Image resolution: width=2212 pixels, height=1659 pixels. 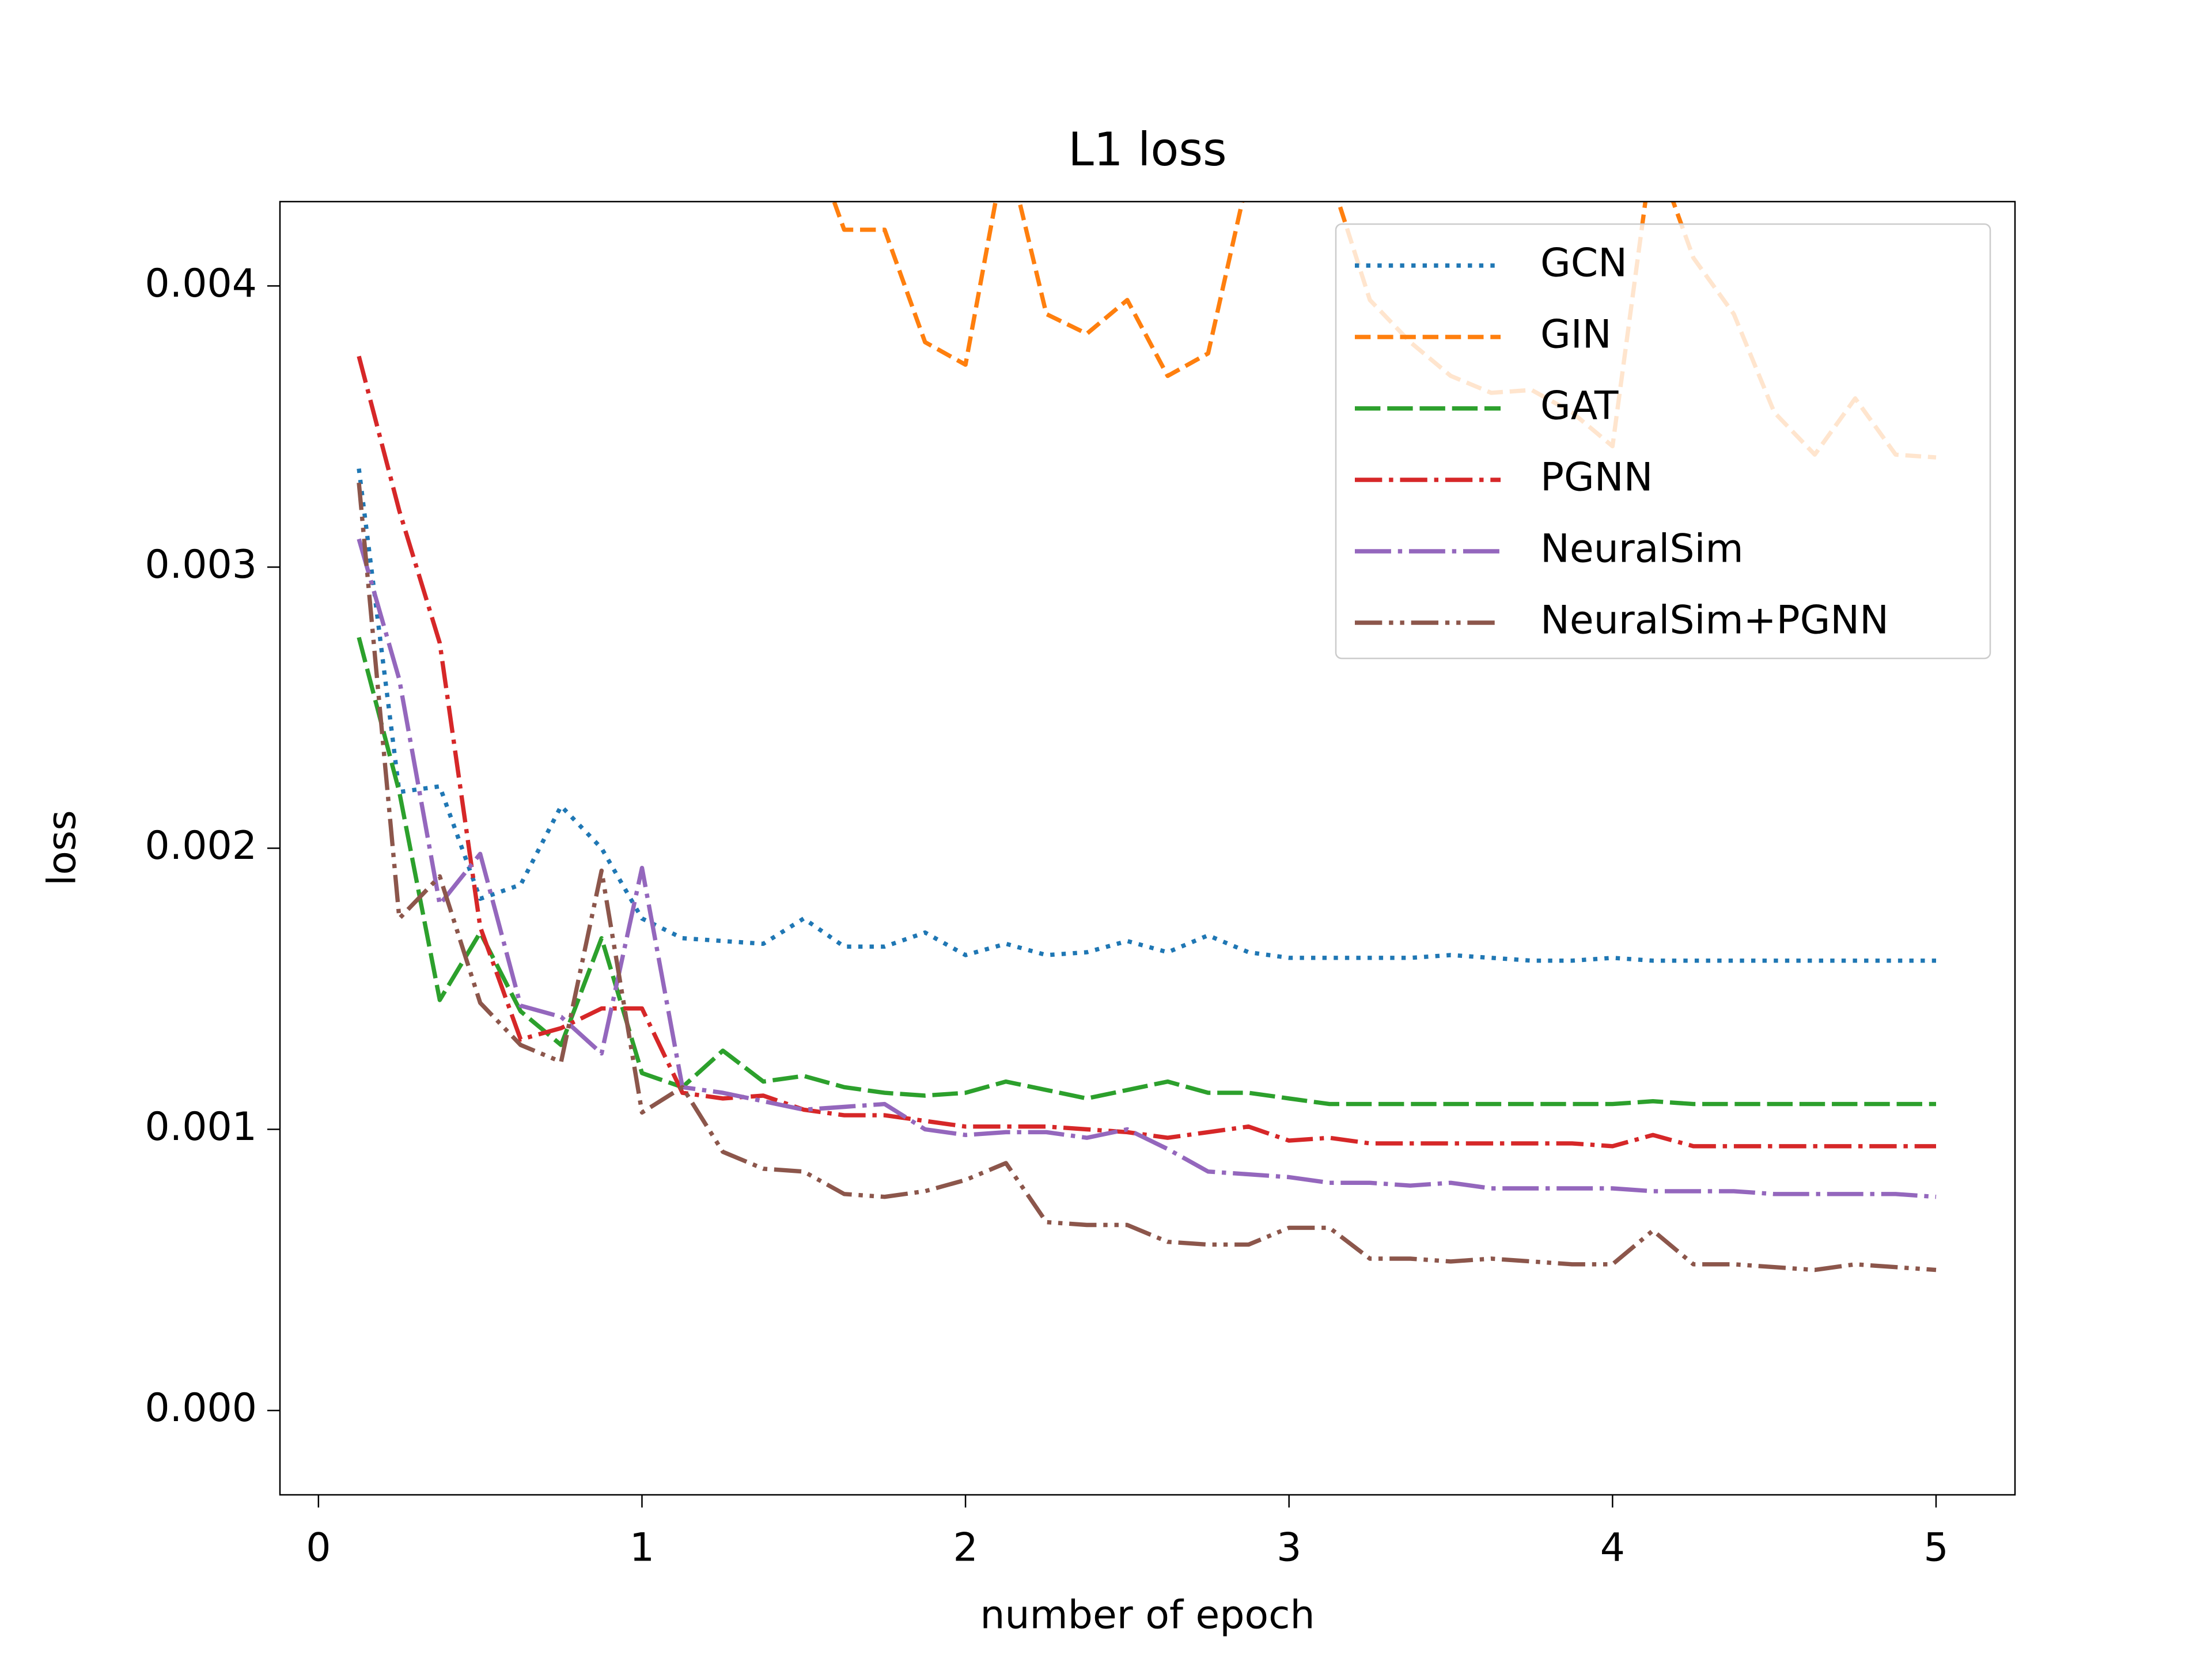 What do you see at coordinates (1576, 335) in the screenshot?
I see `legend-label: GIN` at bounding box center [1576, 335].